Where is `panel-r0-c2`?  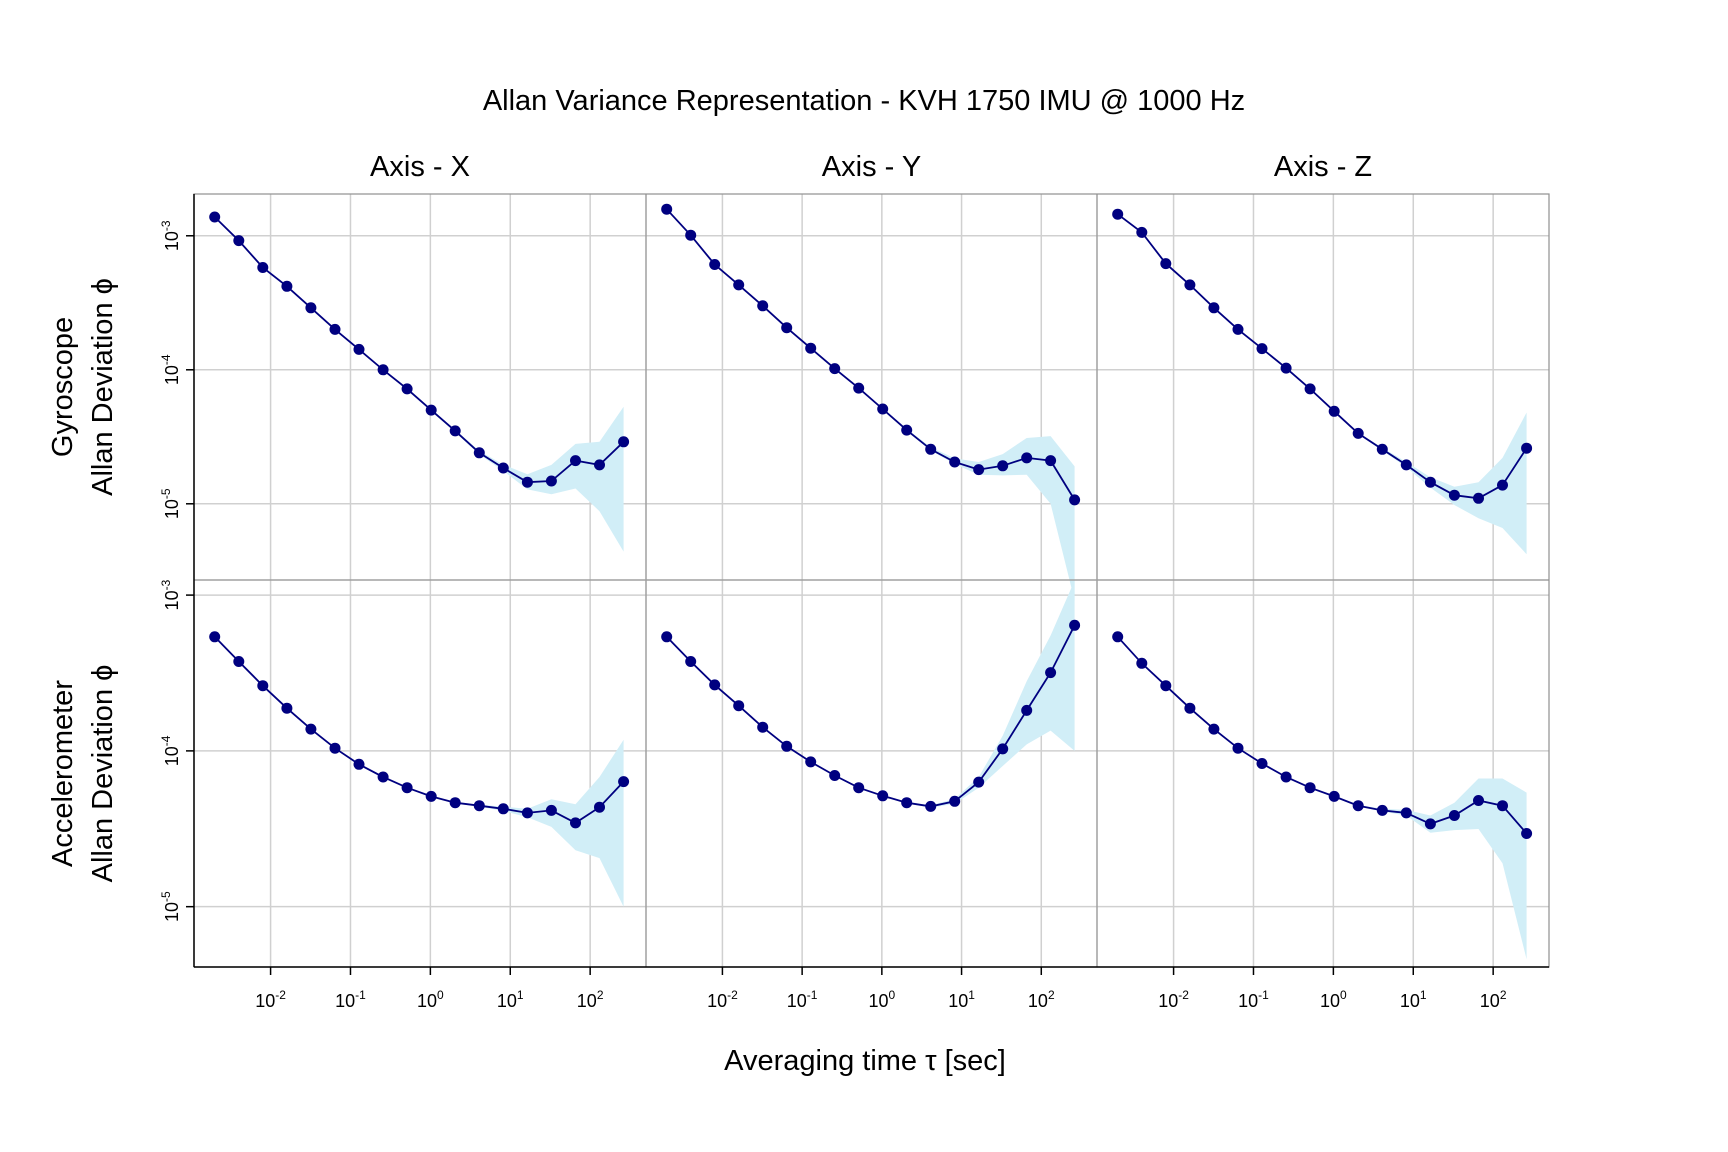 panel-r0-c2 is located at coordinates (1323, 387).